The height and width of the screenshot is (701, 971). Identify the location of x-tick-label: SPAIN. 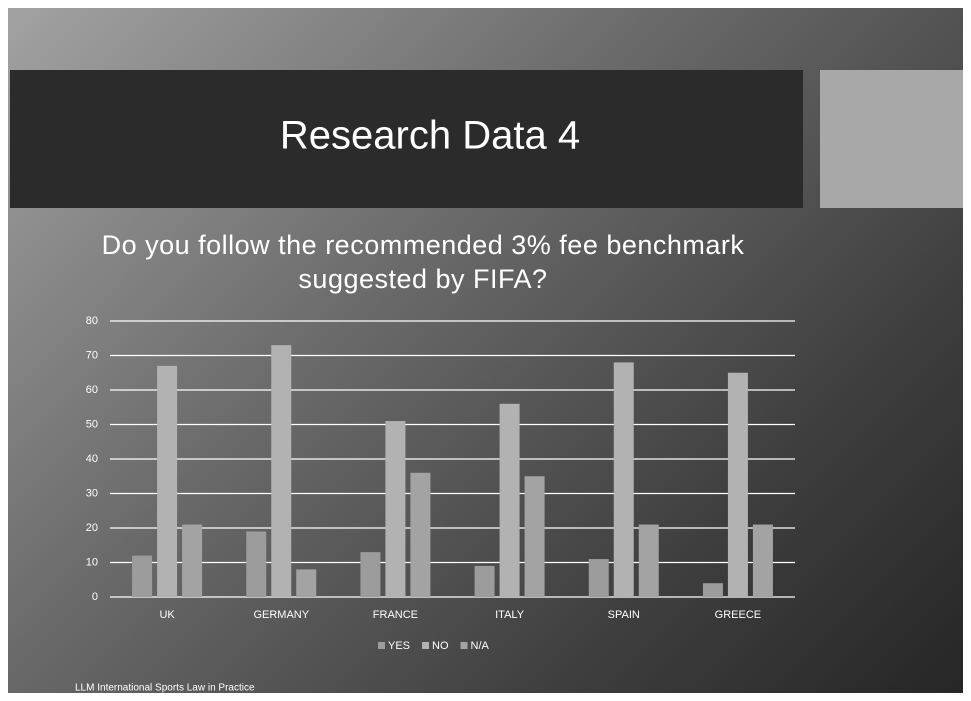
(624, 615).